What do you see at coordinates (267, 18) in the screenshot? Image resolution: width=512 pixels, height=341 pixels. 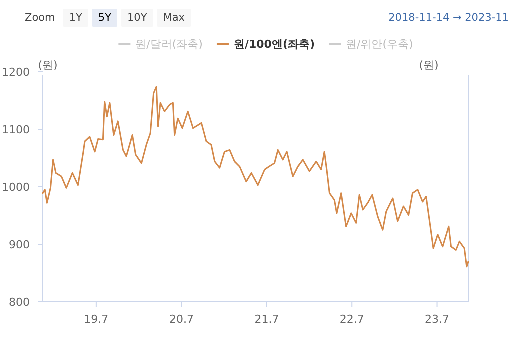 I see `zoom-controls: Zoom 1Y 5Y 10Y Max 2018-11-14 → 2023-11` at bounding box center [267, 18].